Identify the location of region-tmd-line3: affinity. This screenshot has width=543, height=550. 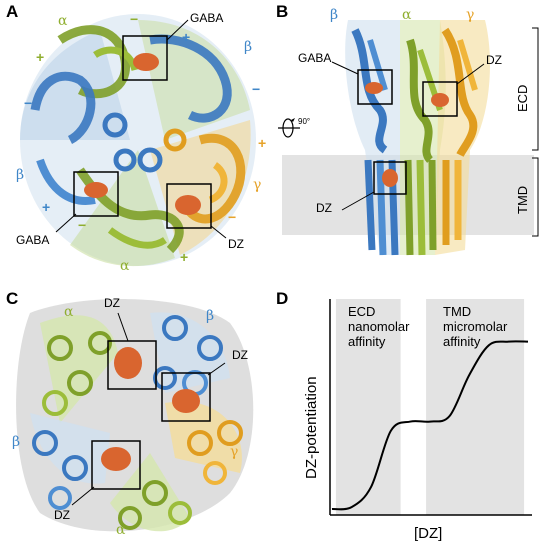
(462, 341).